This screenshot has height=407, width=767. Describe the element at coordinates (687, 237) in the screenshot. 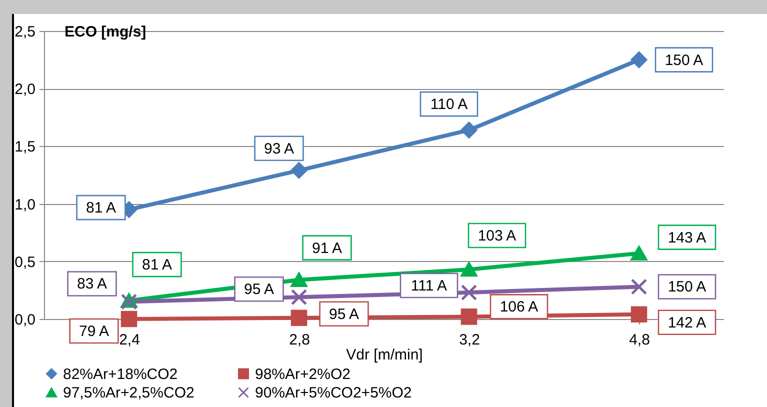

I see `annotation: 143 A` at that location.